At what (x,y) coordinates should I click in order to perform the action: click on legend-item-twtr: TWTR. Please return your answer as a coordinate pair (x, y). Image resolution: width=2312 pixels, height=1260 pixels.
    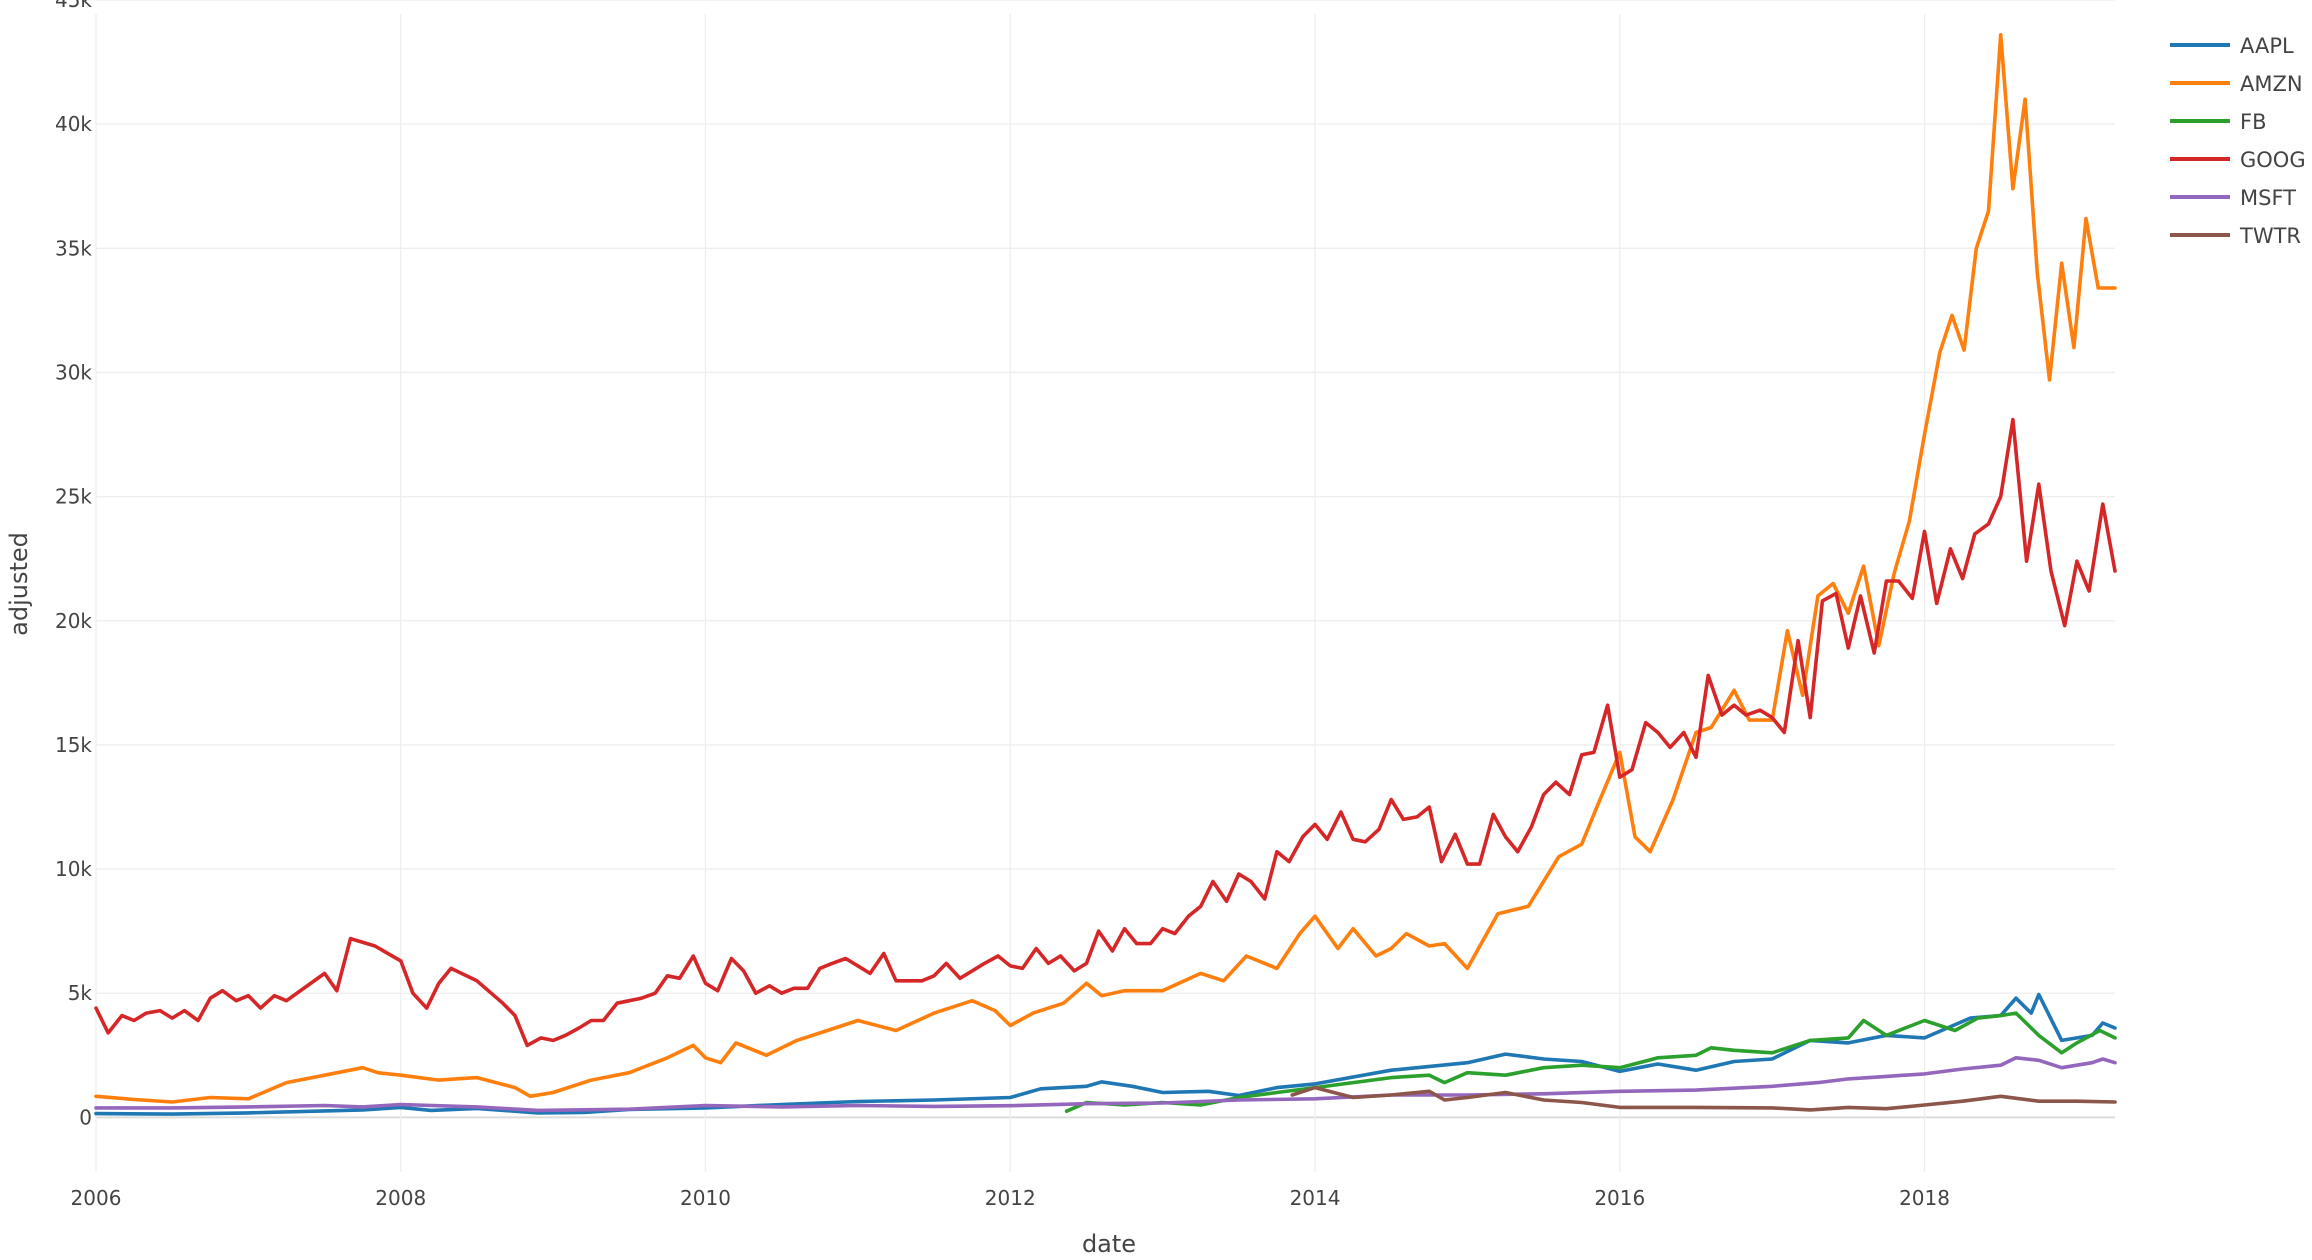
    Looking at the image, I should click on (2235, 236).